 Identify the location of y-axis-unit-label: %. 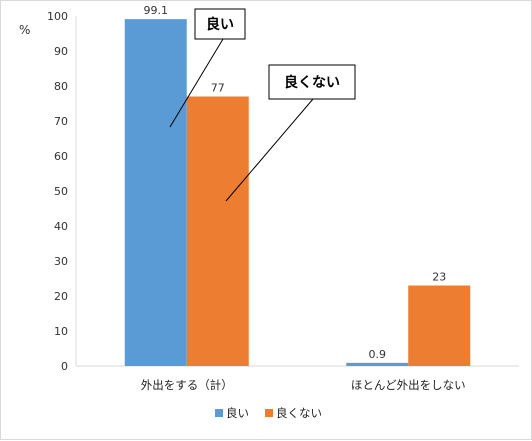
(24, 30).